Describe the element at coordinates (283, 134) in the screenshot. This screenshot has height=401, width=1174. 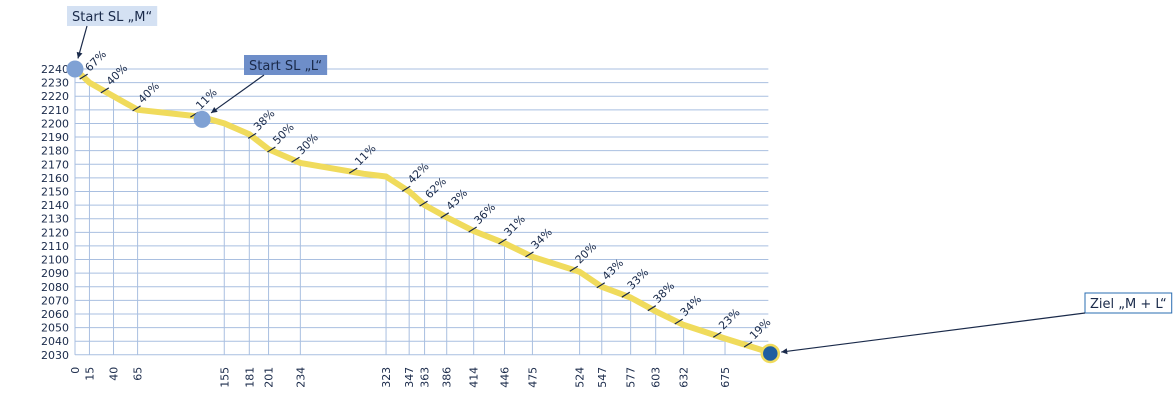
I see `svg-text: 50%` at that location.